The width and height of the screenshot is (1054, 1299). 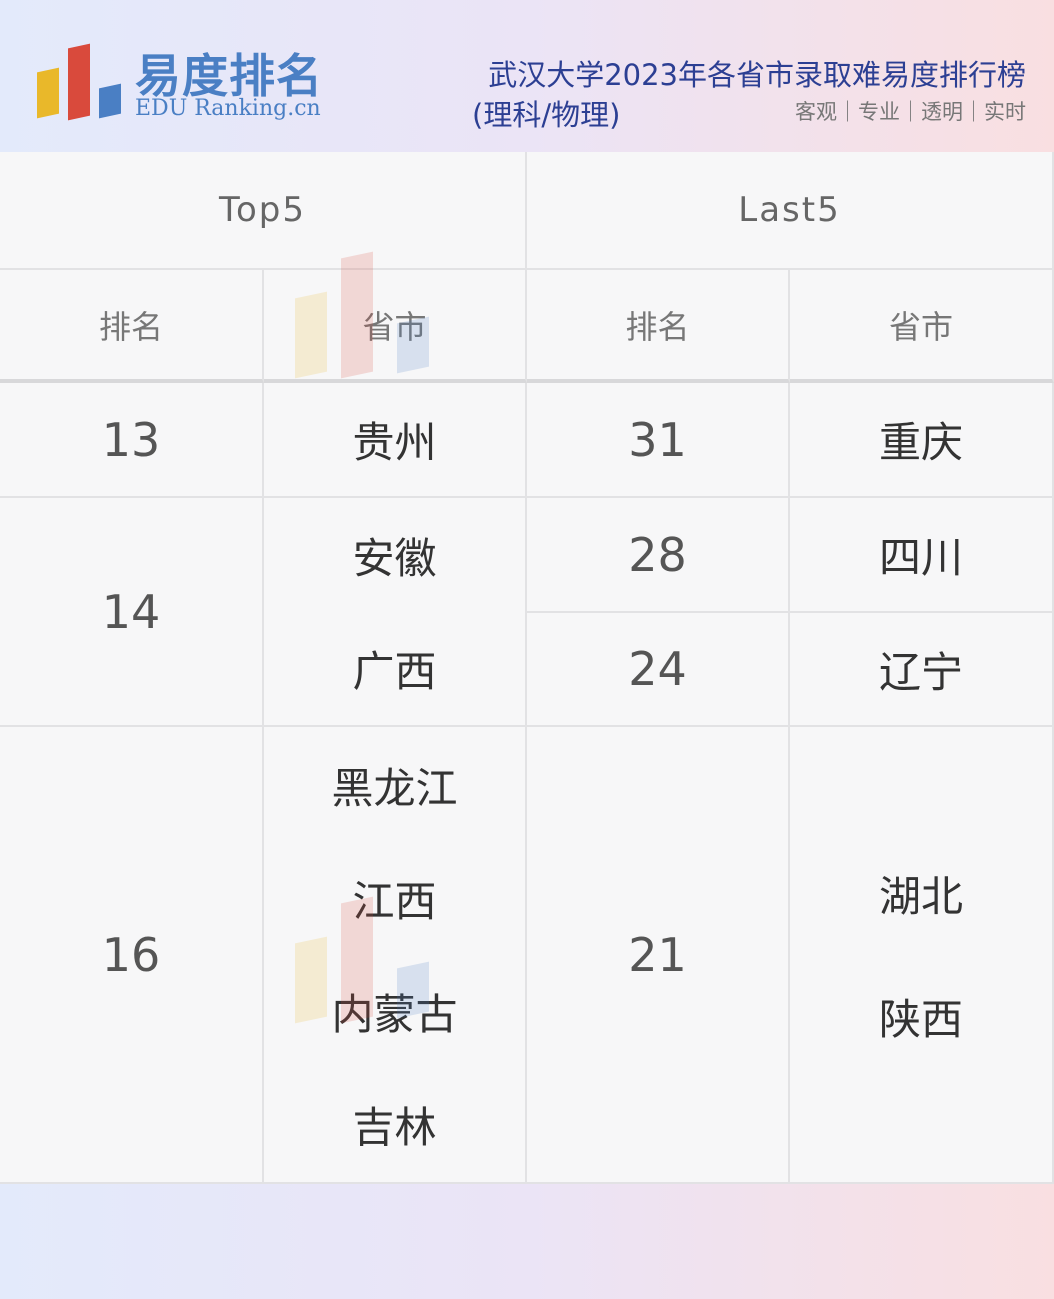 I want to click on rank-cell: 16, so click(x=132, y=955).